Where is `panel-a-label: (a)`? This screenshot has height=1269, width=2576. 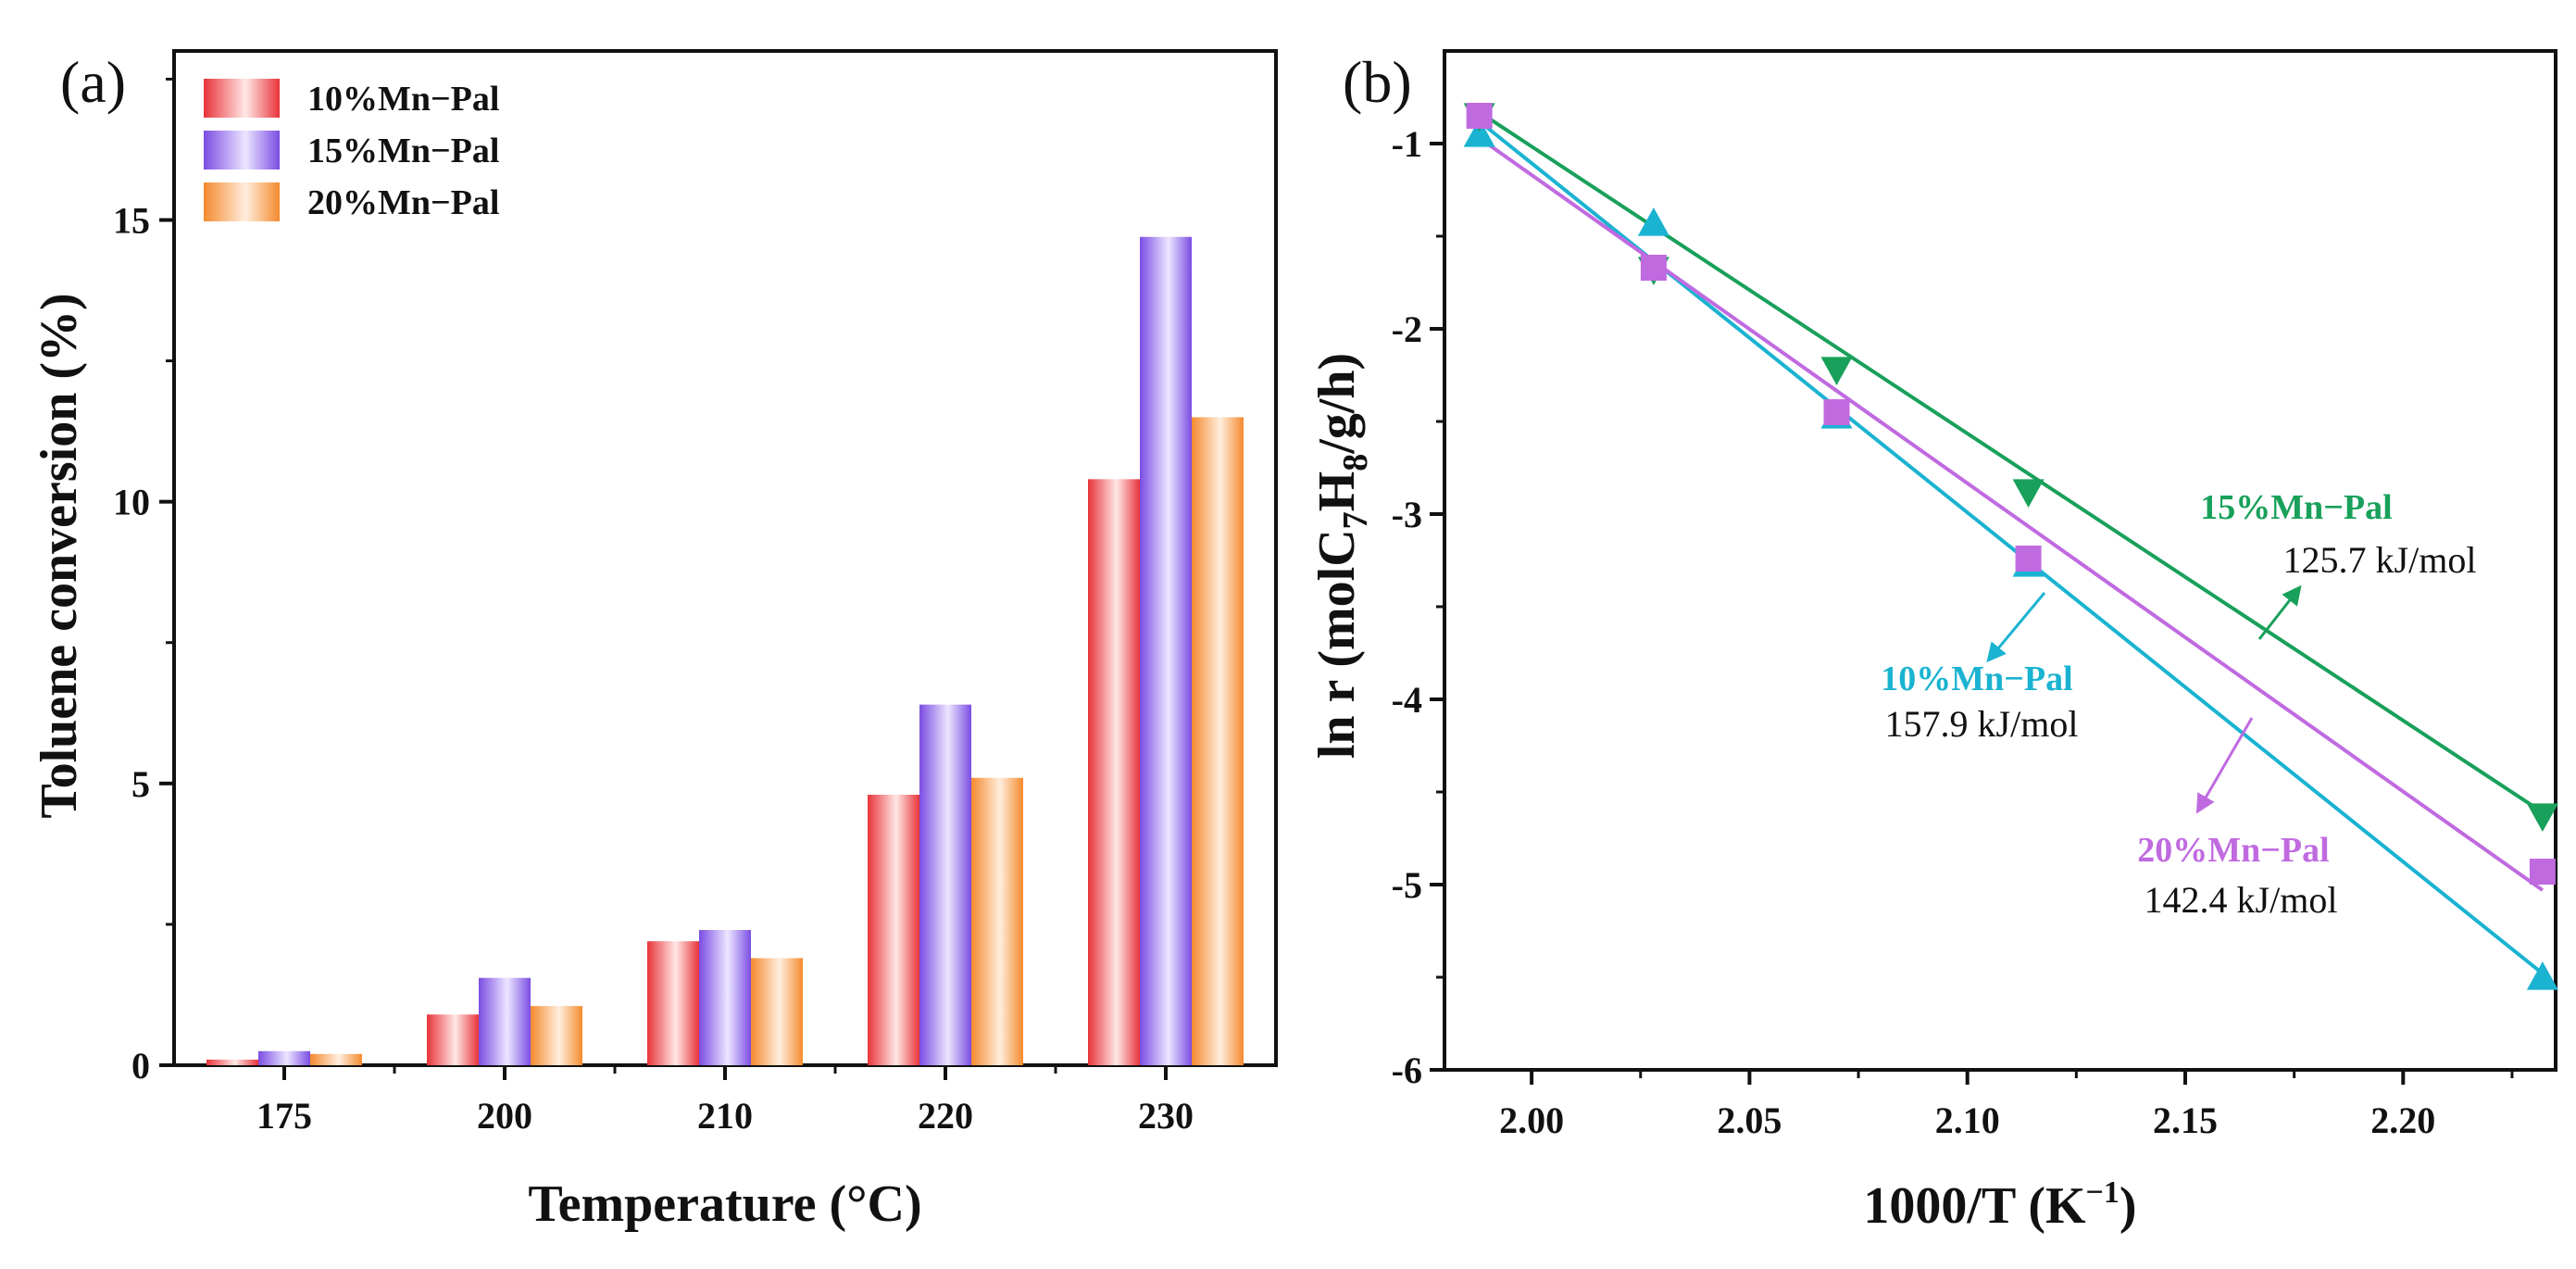 panel-a-label: (a) is located at coordinates (93, 82).